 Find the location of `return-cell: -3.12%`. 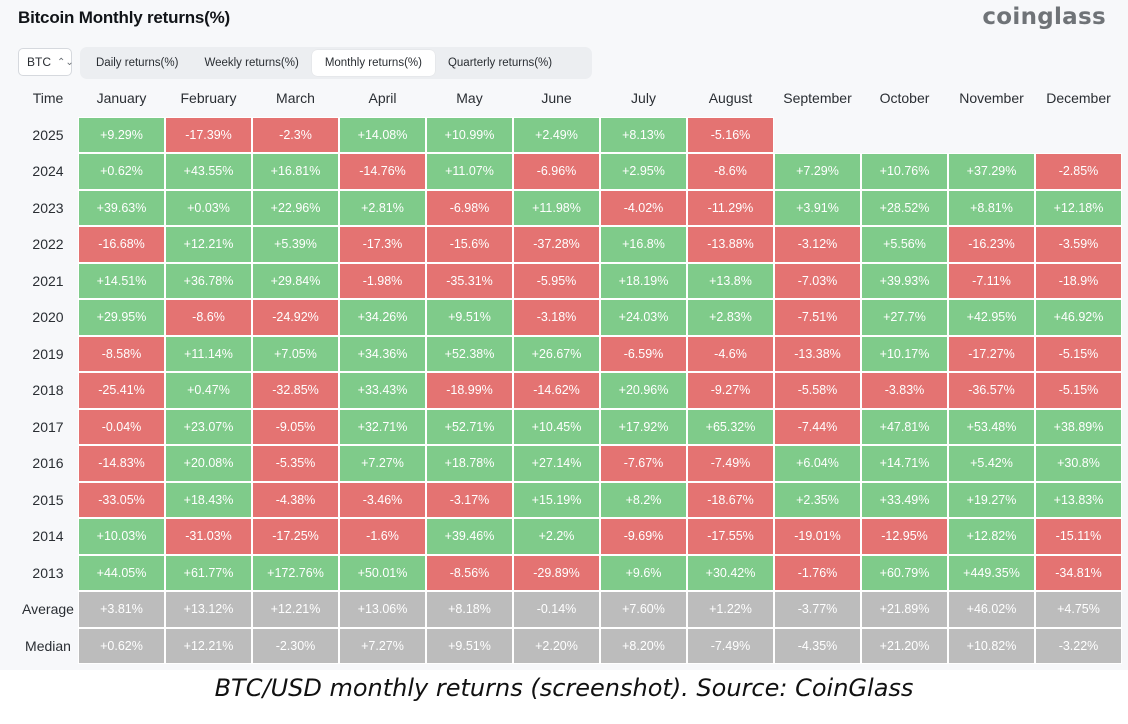

return-cell: -3.12% is located at coordinates (817, 244).